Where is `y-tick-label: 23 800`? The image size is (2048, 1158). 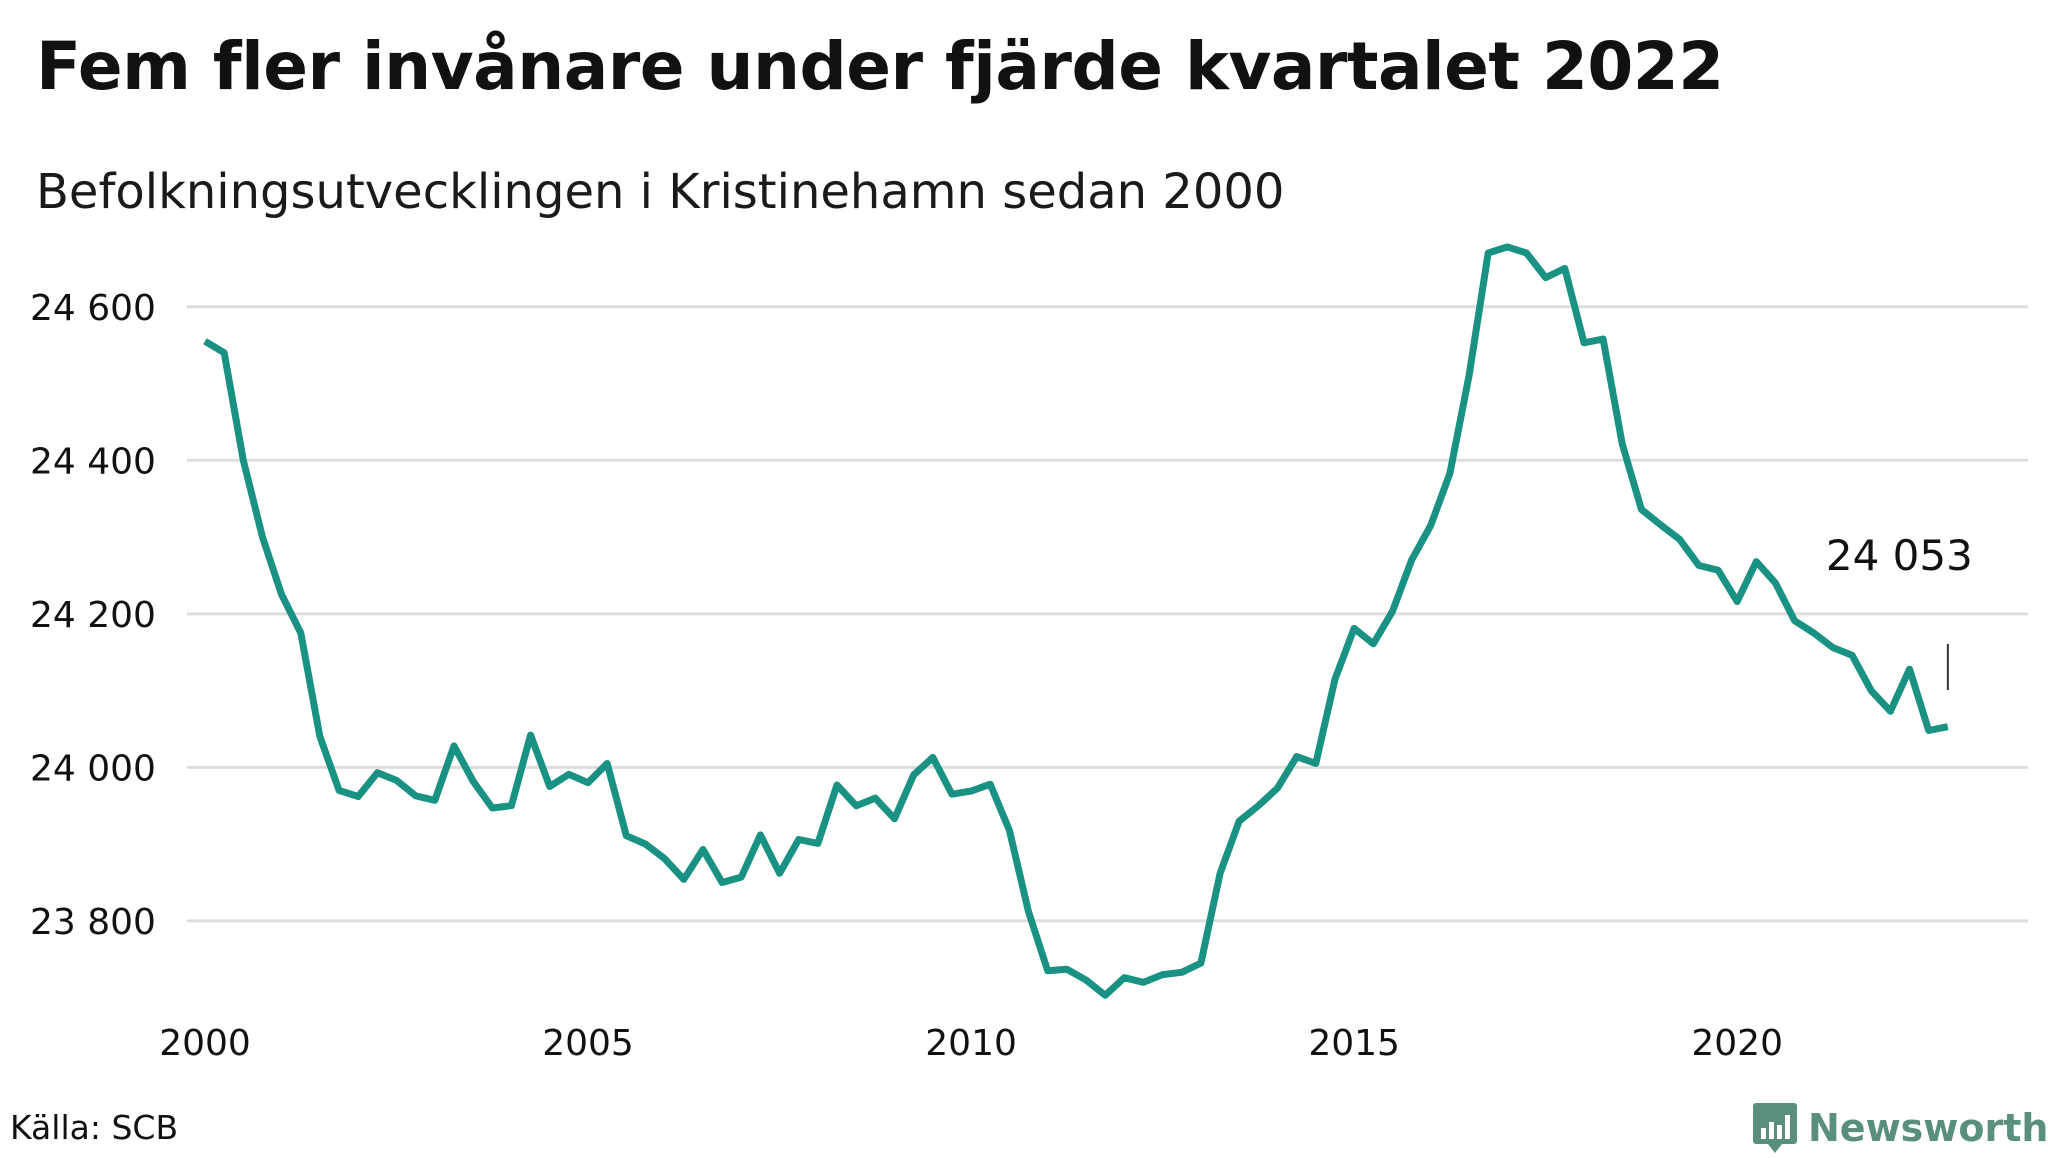
y-tick-label: 23 800 is located at coordinates (93, 922).